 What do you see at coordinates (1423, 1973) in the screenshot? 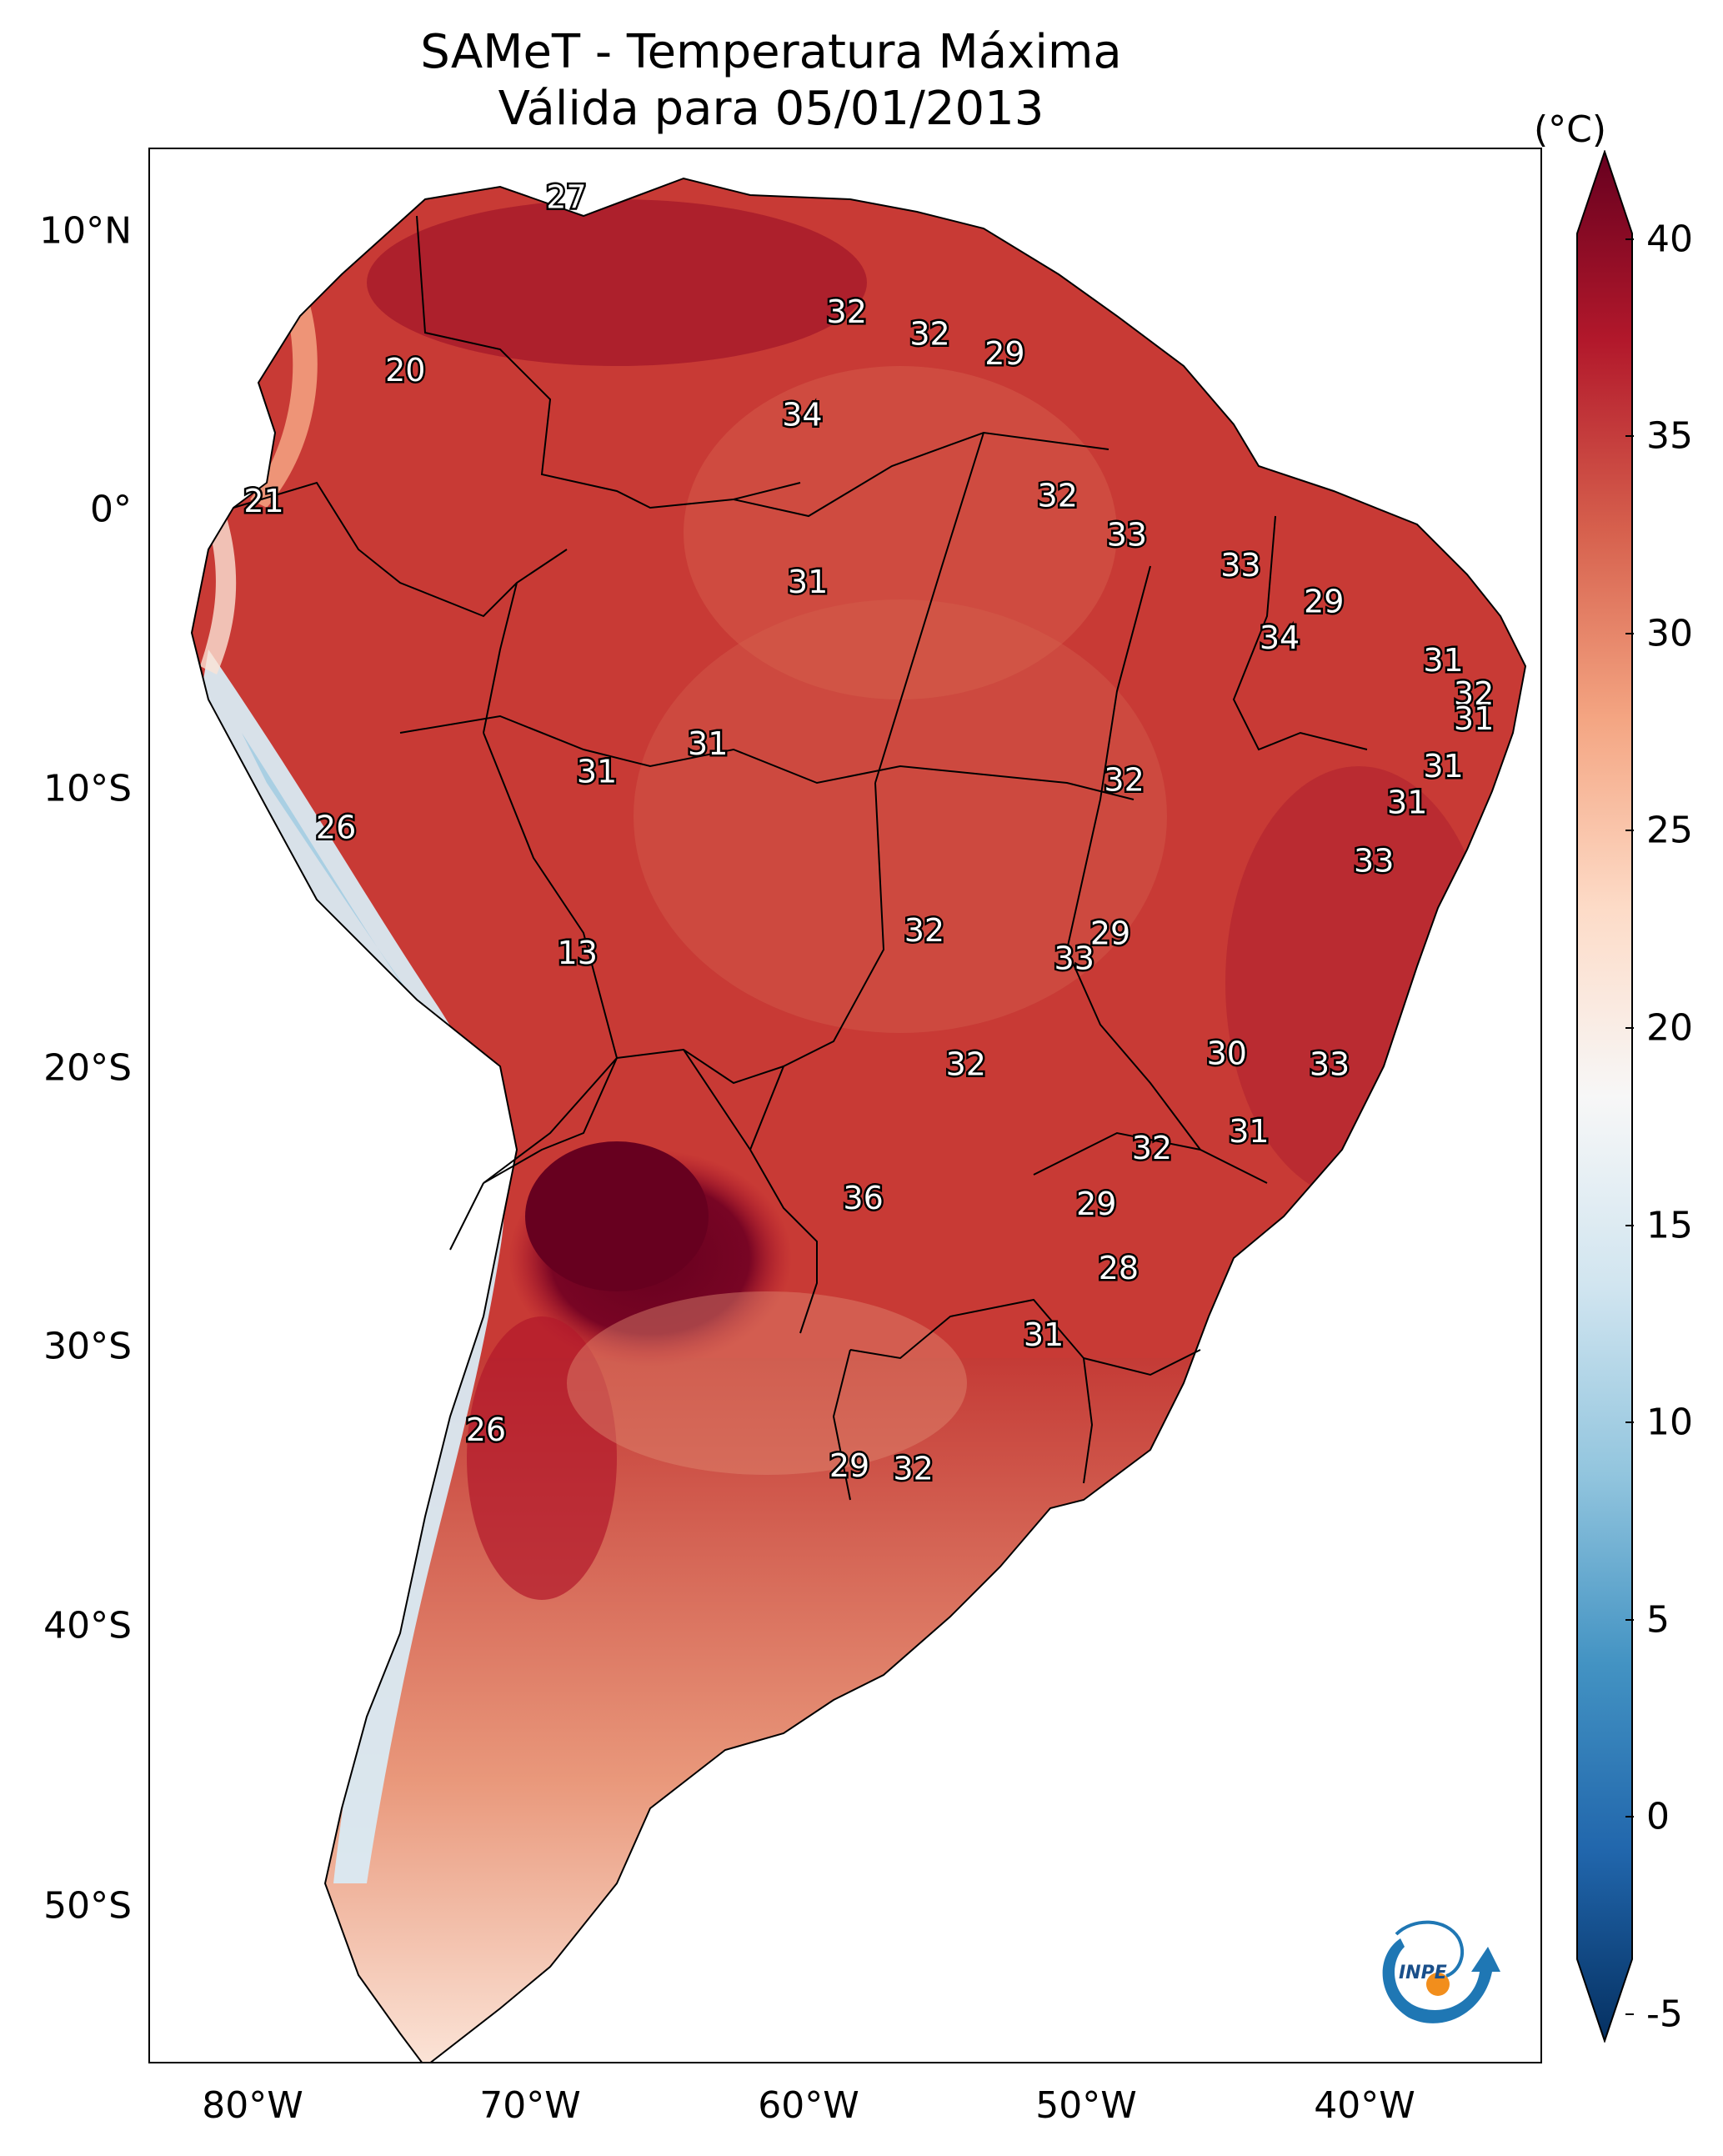
I see `logo-text: INPE` at bounding box center [1423, 1973].